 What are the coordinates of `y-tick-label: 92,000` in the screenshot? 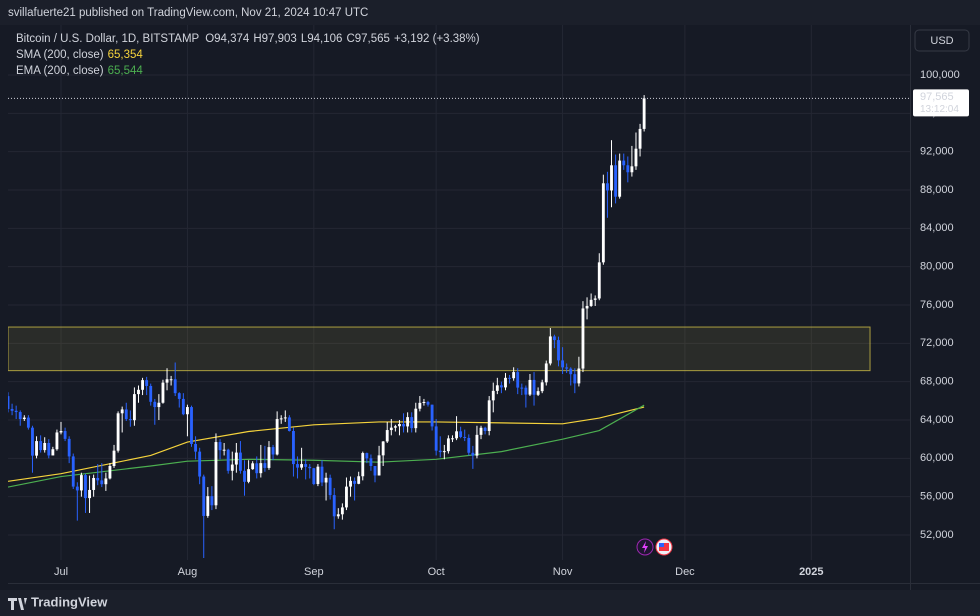 It's located at (937, 152).